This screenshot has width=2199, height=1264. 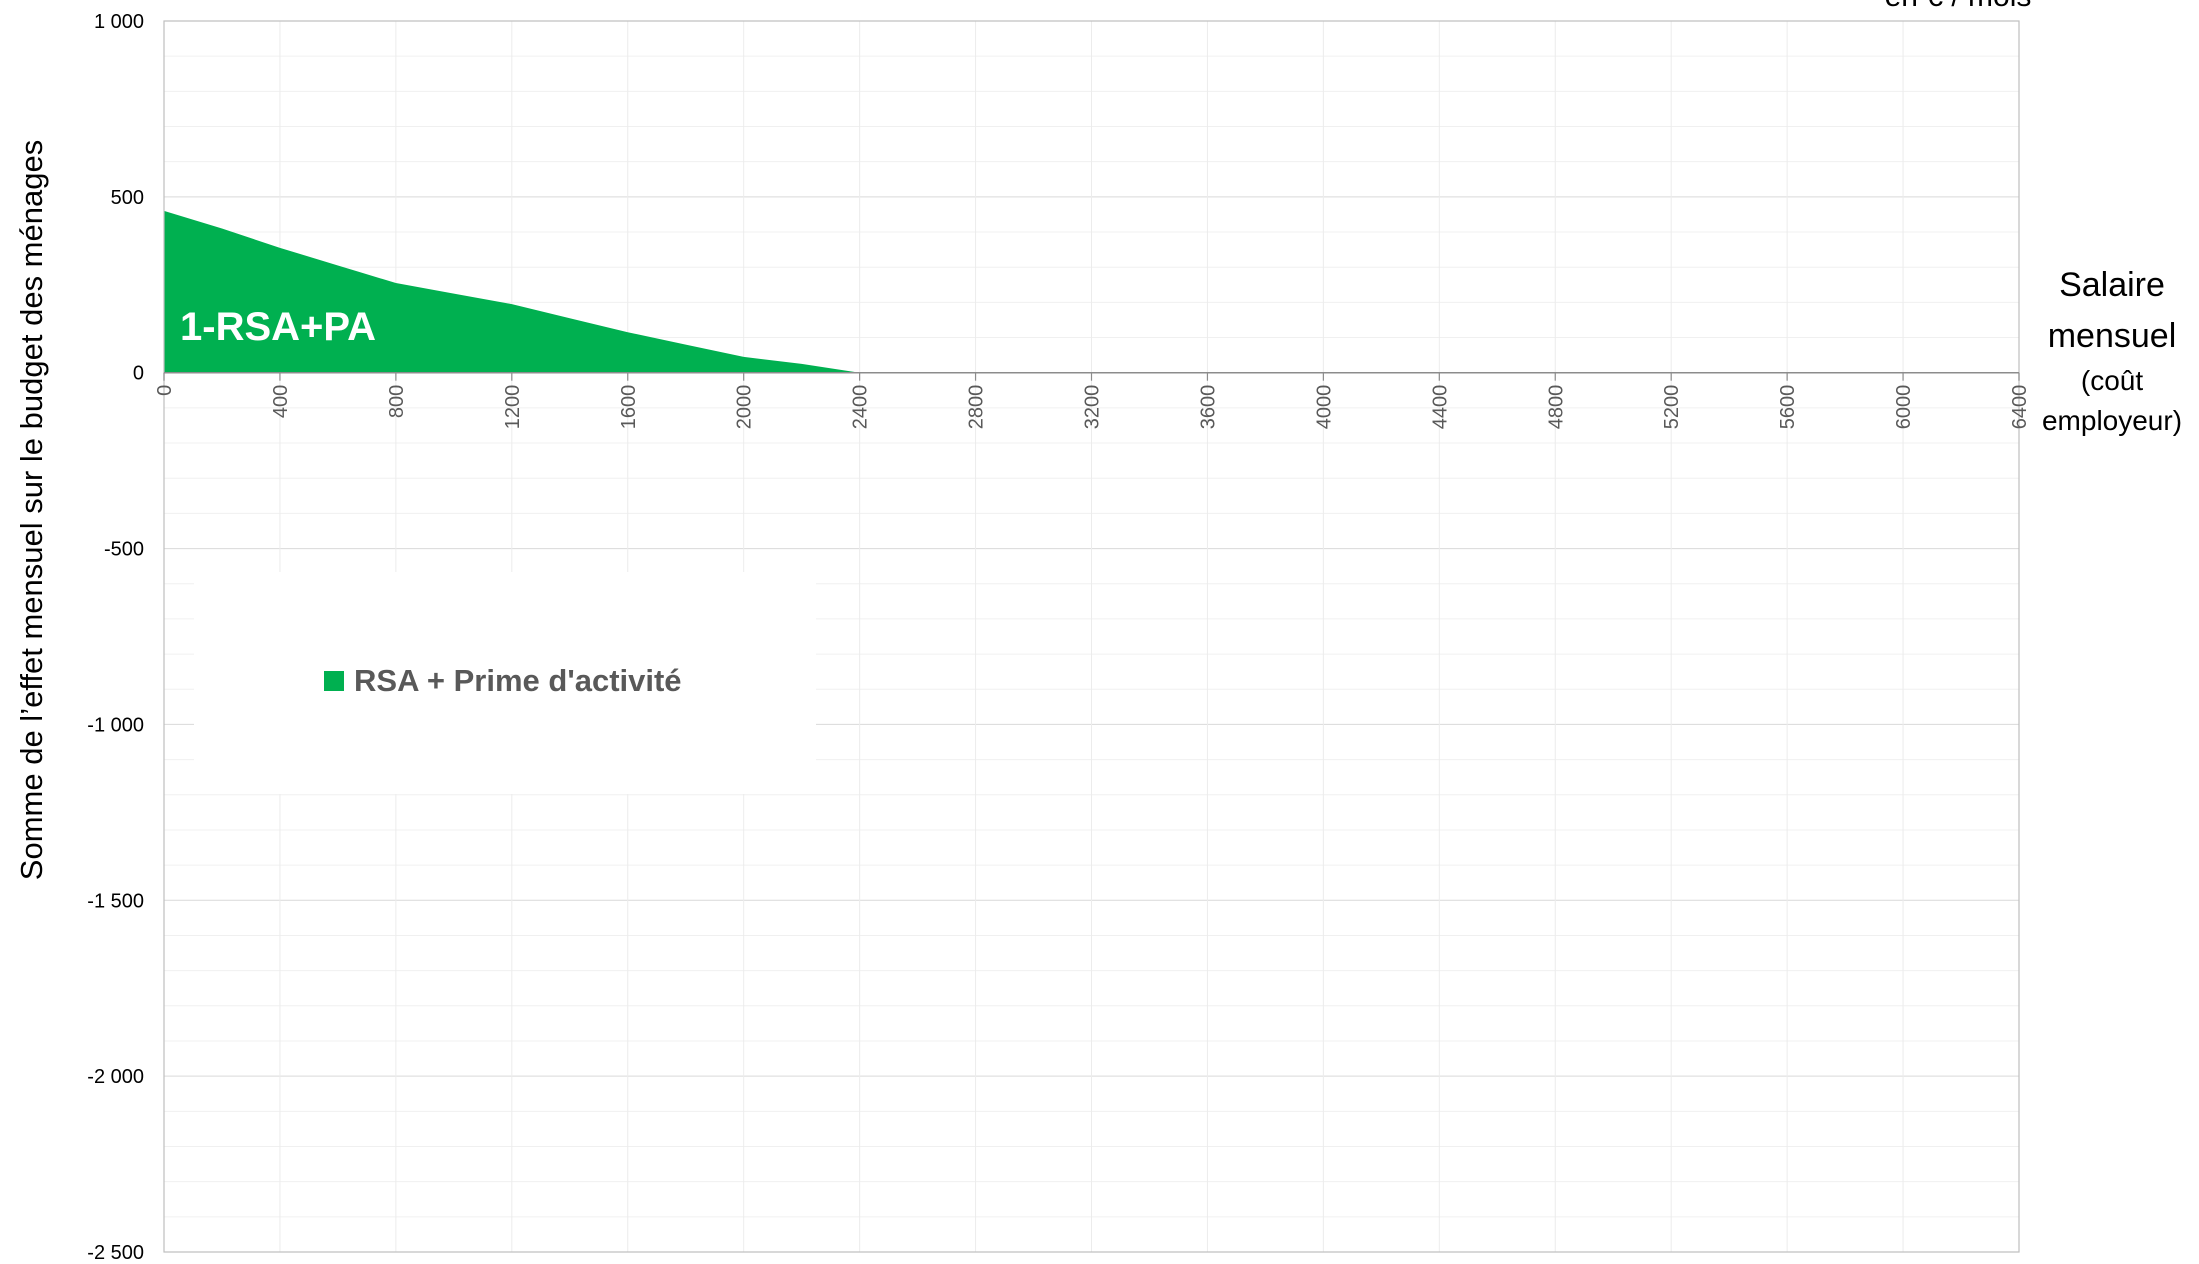 I want to click on y-tick-labels: 1 000 500 0 -500 -1 000 -1 500 -2 000 -2 500, so click(x=115, y=637).